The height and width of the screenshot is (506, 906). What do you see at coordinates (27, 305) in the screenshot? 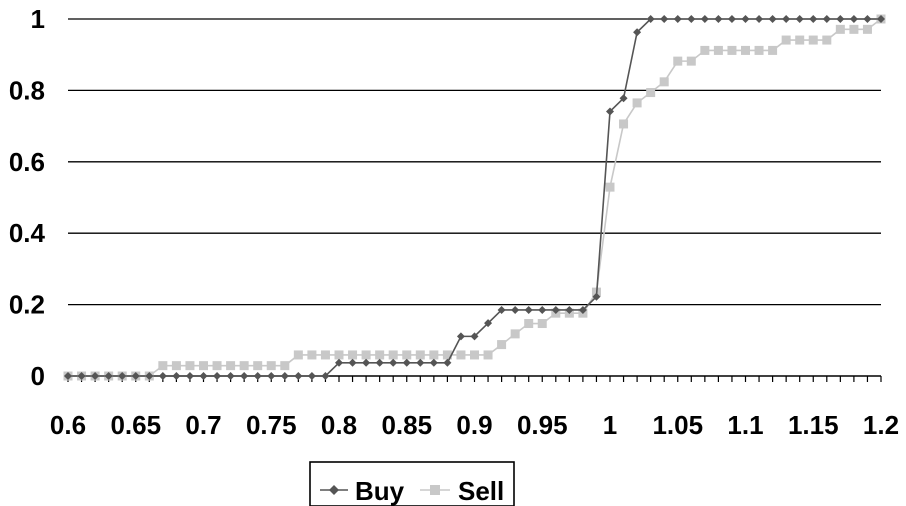
I see `y-tick-label: 0.2` at bounding box center [27, 305].